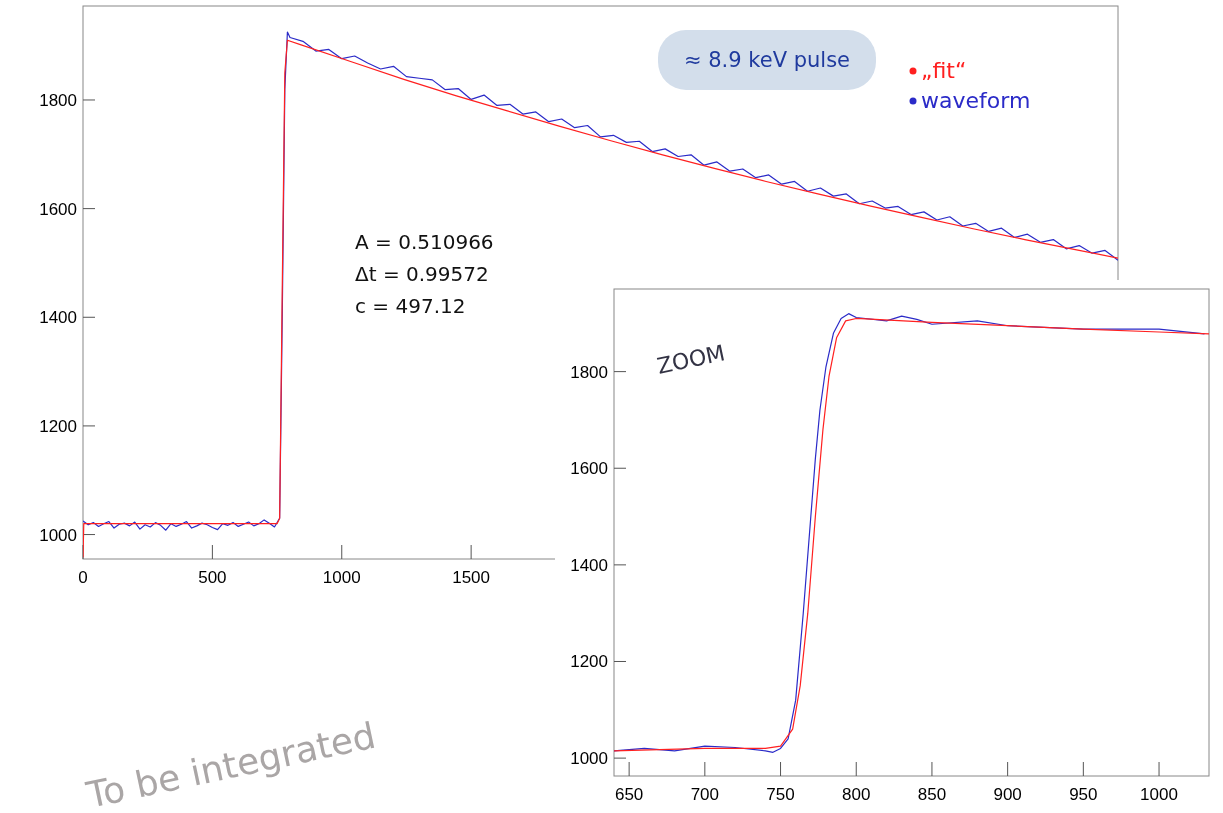 Image resolution: width=1223 pixels, height=813 pixels. What do you see at coordinates (1007, 794) in the screenshot?
I see `x-tick-label: 900` at bounding box center [1007, 794].